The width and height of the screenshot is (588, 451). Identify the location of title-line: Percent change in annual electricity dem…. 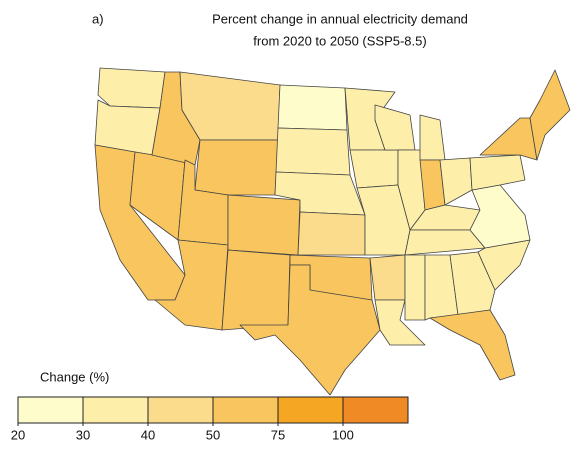
(340, 18).